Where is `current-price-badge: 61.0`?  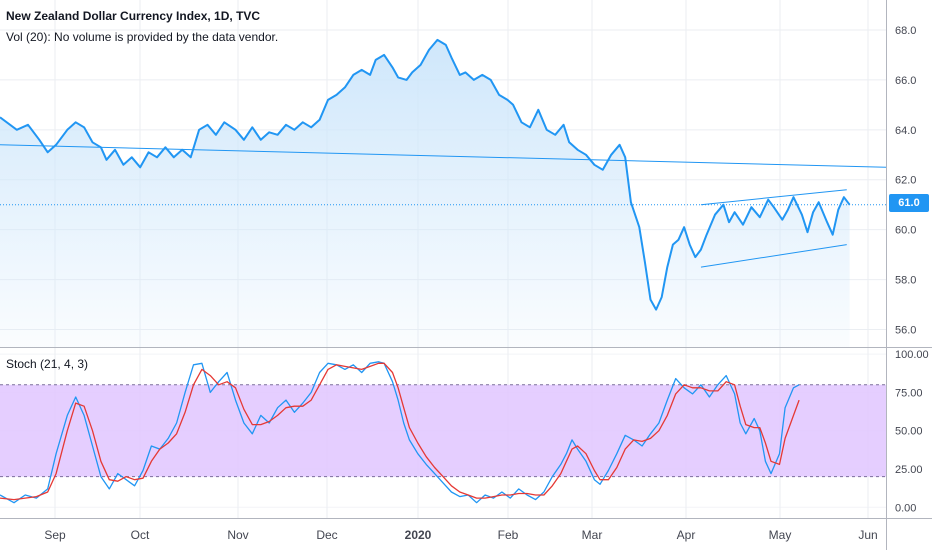
current-price-badge: 61.0 is located at coordinates (909, 203).